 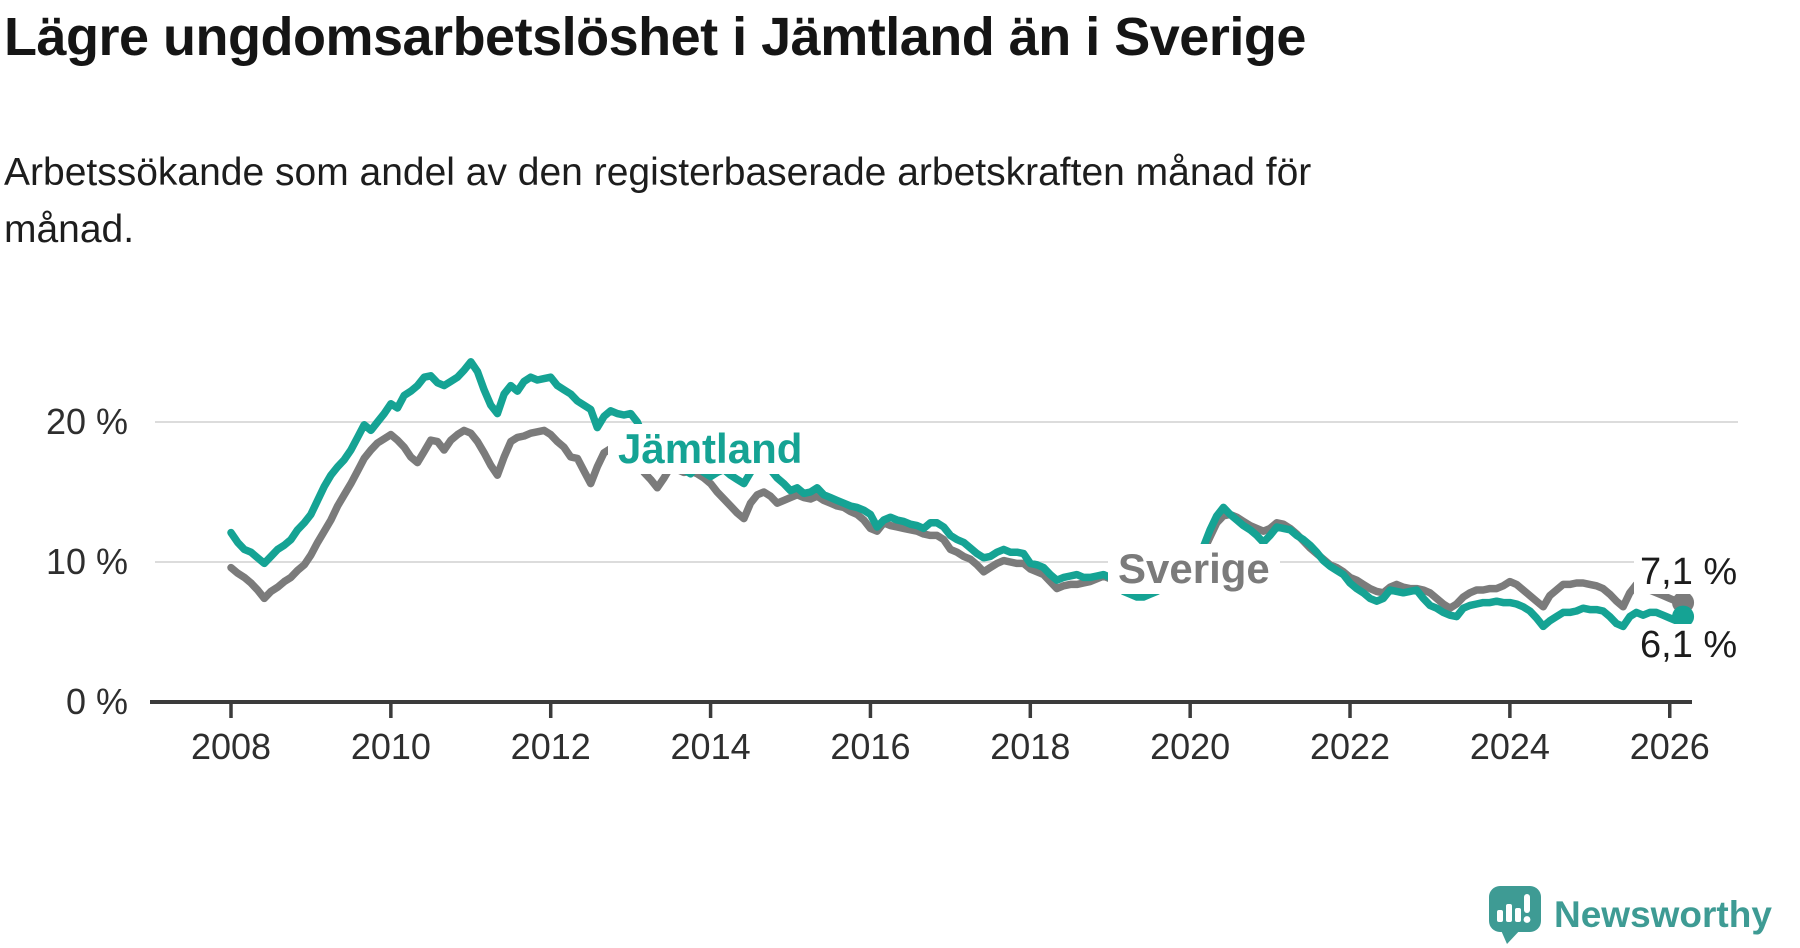 What do you see at coordinates (1509, 746) in the screenshot?
I see `x-axis-label-2024: 2024` at bounding box center [1509, 746].